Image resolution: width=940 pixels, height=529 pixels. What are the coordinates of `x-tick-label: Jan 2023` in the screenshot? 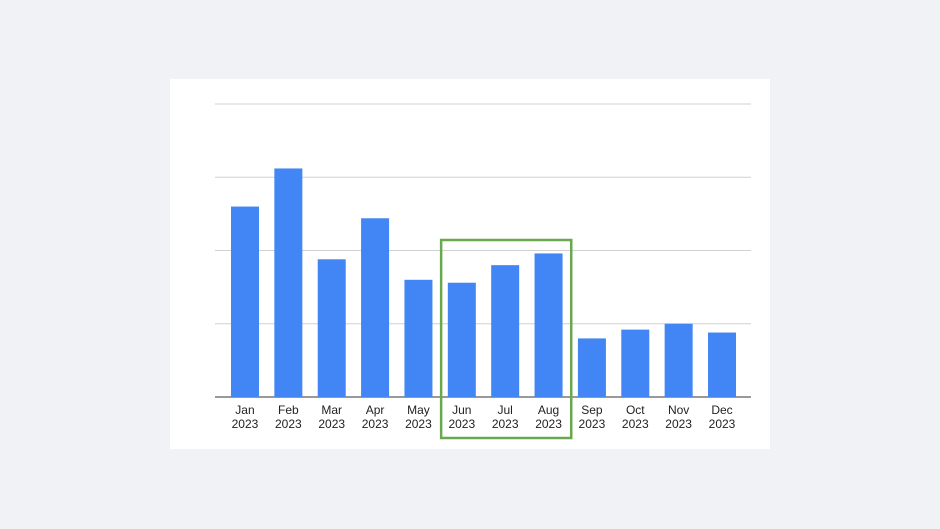 It's located at (245, 417).